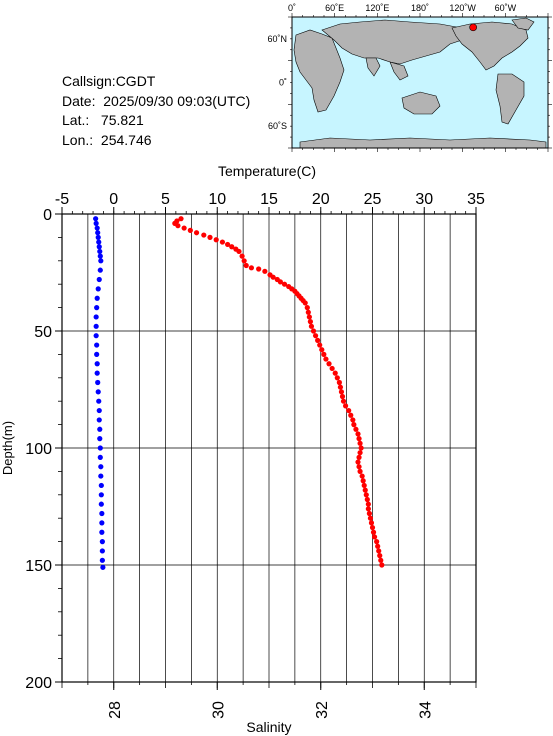  What do you see at coordinates (218, 710) in the screenshot?
I see `salinity-tick-label: 30` at bounding box center [218, 710].